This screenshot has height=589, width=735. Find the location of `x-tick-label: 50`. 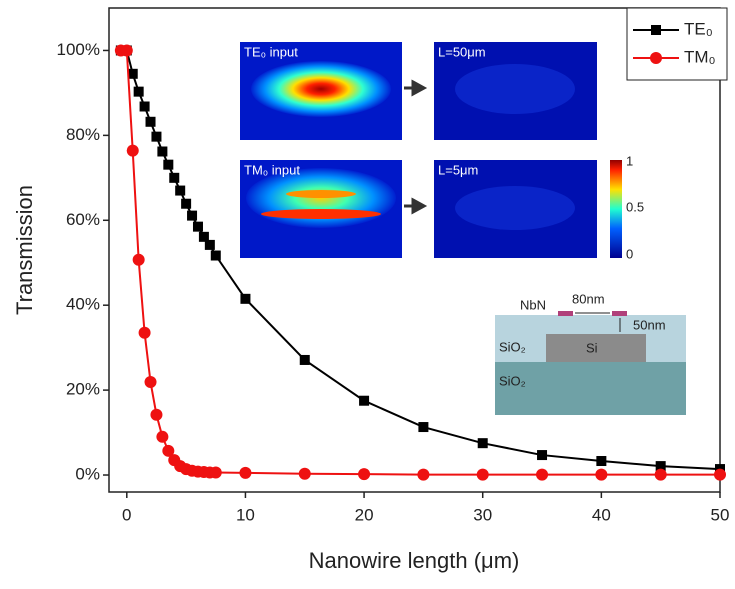

x-tick-label: 50 is located at coordinates (720, 514).